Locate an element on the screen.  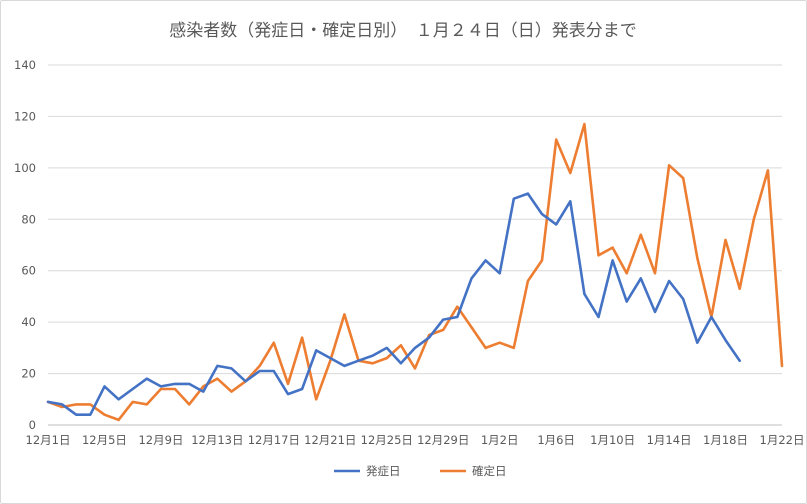
x-tick-label: 1月22日 is located at coordinates (782, 440).